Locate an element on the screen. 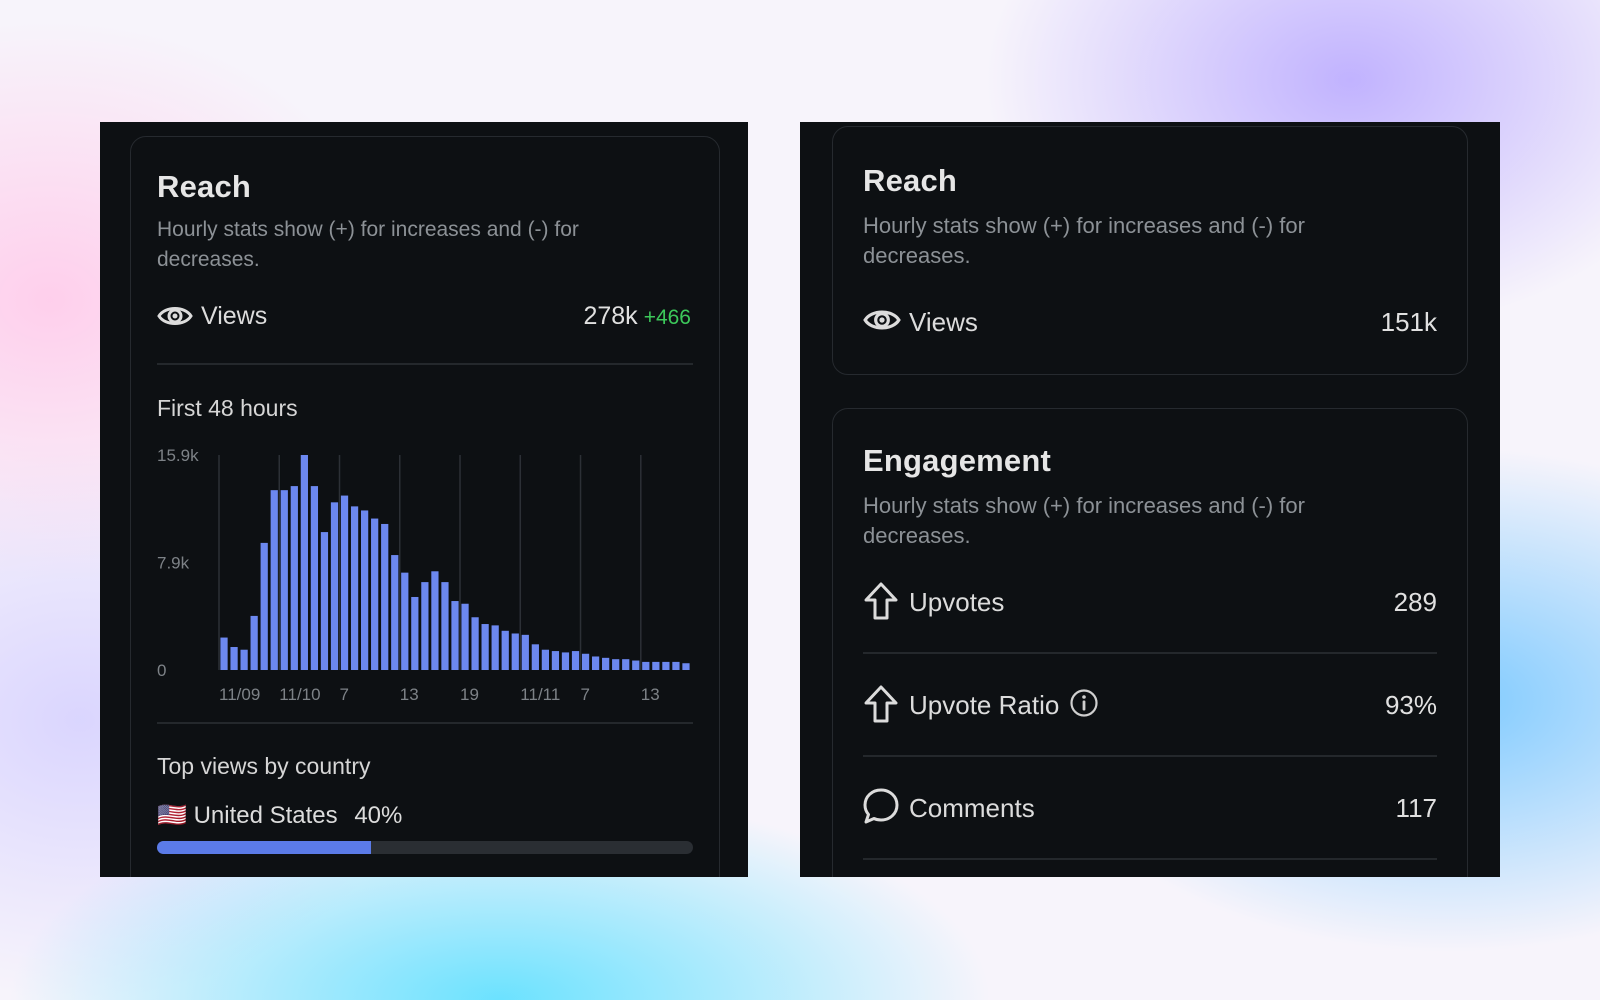 This screenshot has width=1600, height=1000. views-count: 278k is located at coordinates (610, 316).